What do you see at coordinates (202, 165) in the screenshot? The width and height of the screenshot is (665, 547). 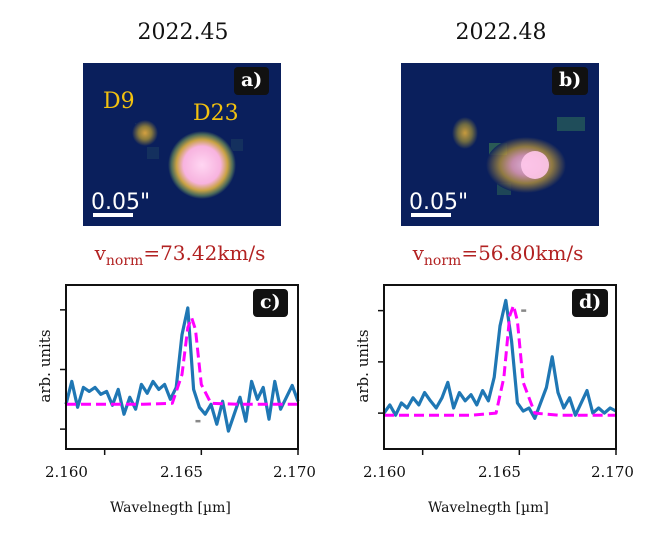 I see `source-d23-blob` at bounding box center [202, 165].